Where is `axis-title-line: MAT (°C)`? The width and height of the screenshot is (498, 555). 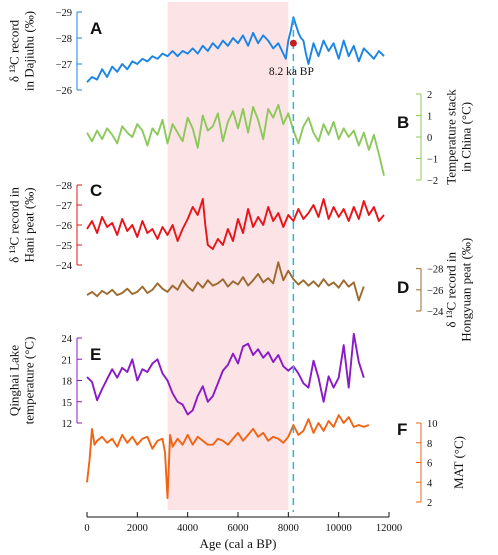
axis-title-line: MAT (°C) is located at coordinates (458, 462).